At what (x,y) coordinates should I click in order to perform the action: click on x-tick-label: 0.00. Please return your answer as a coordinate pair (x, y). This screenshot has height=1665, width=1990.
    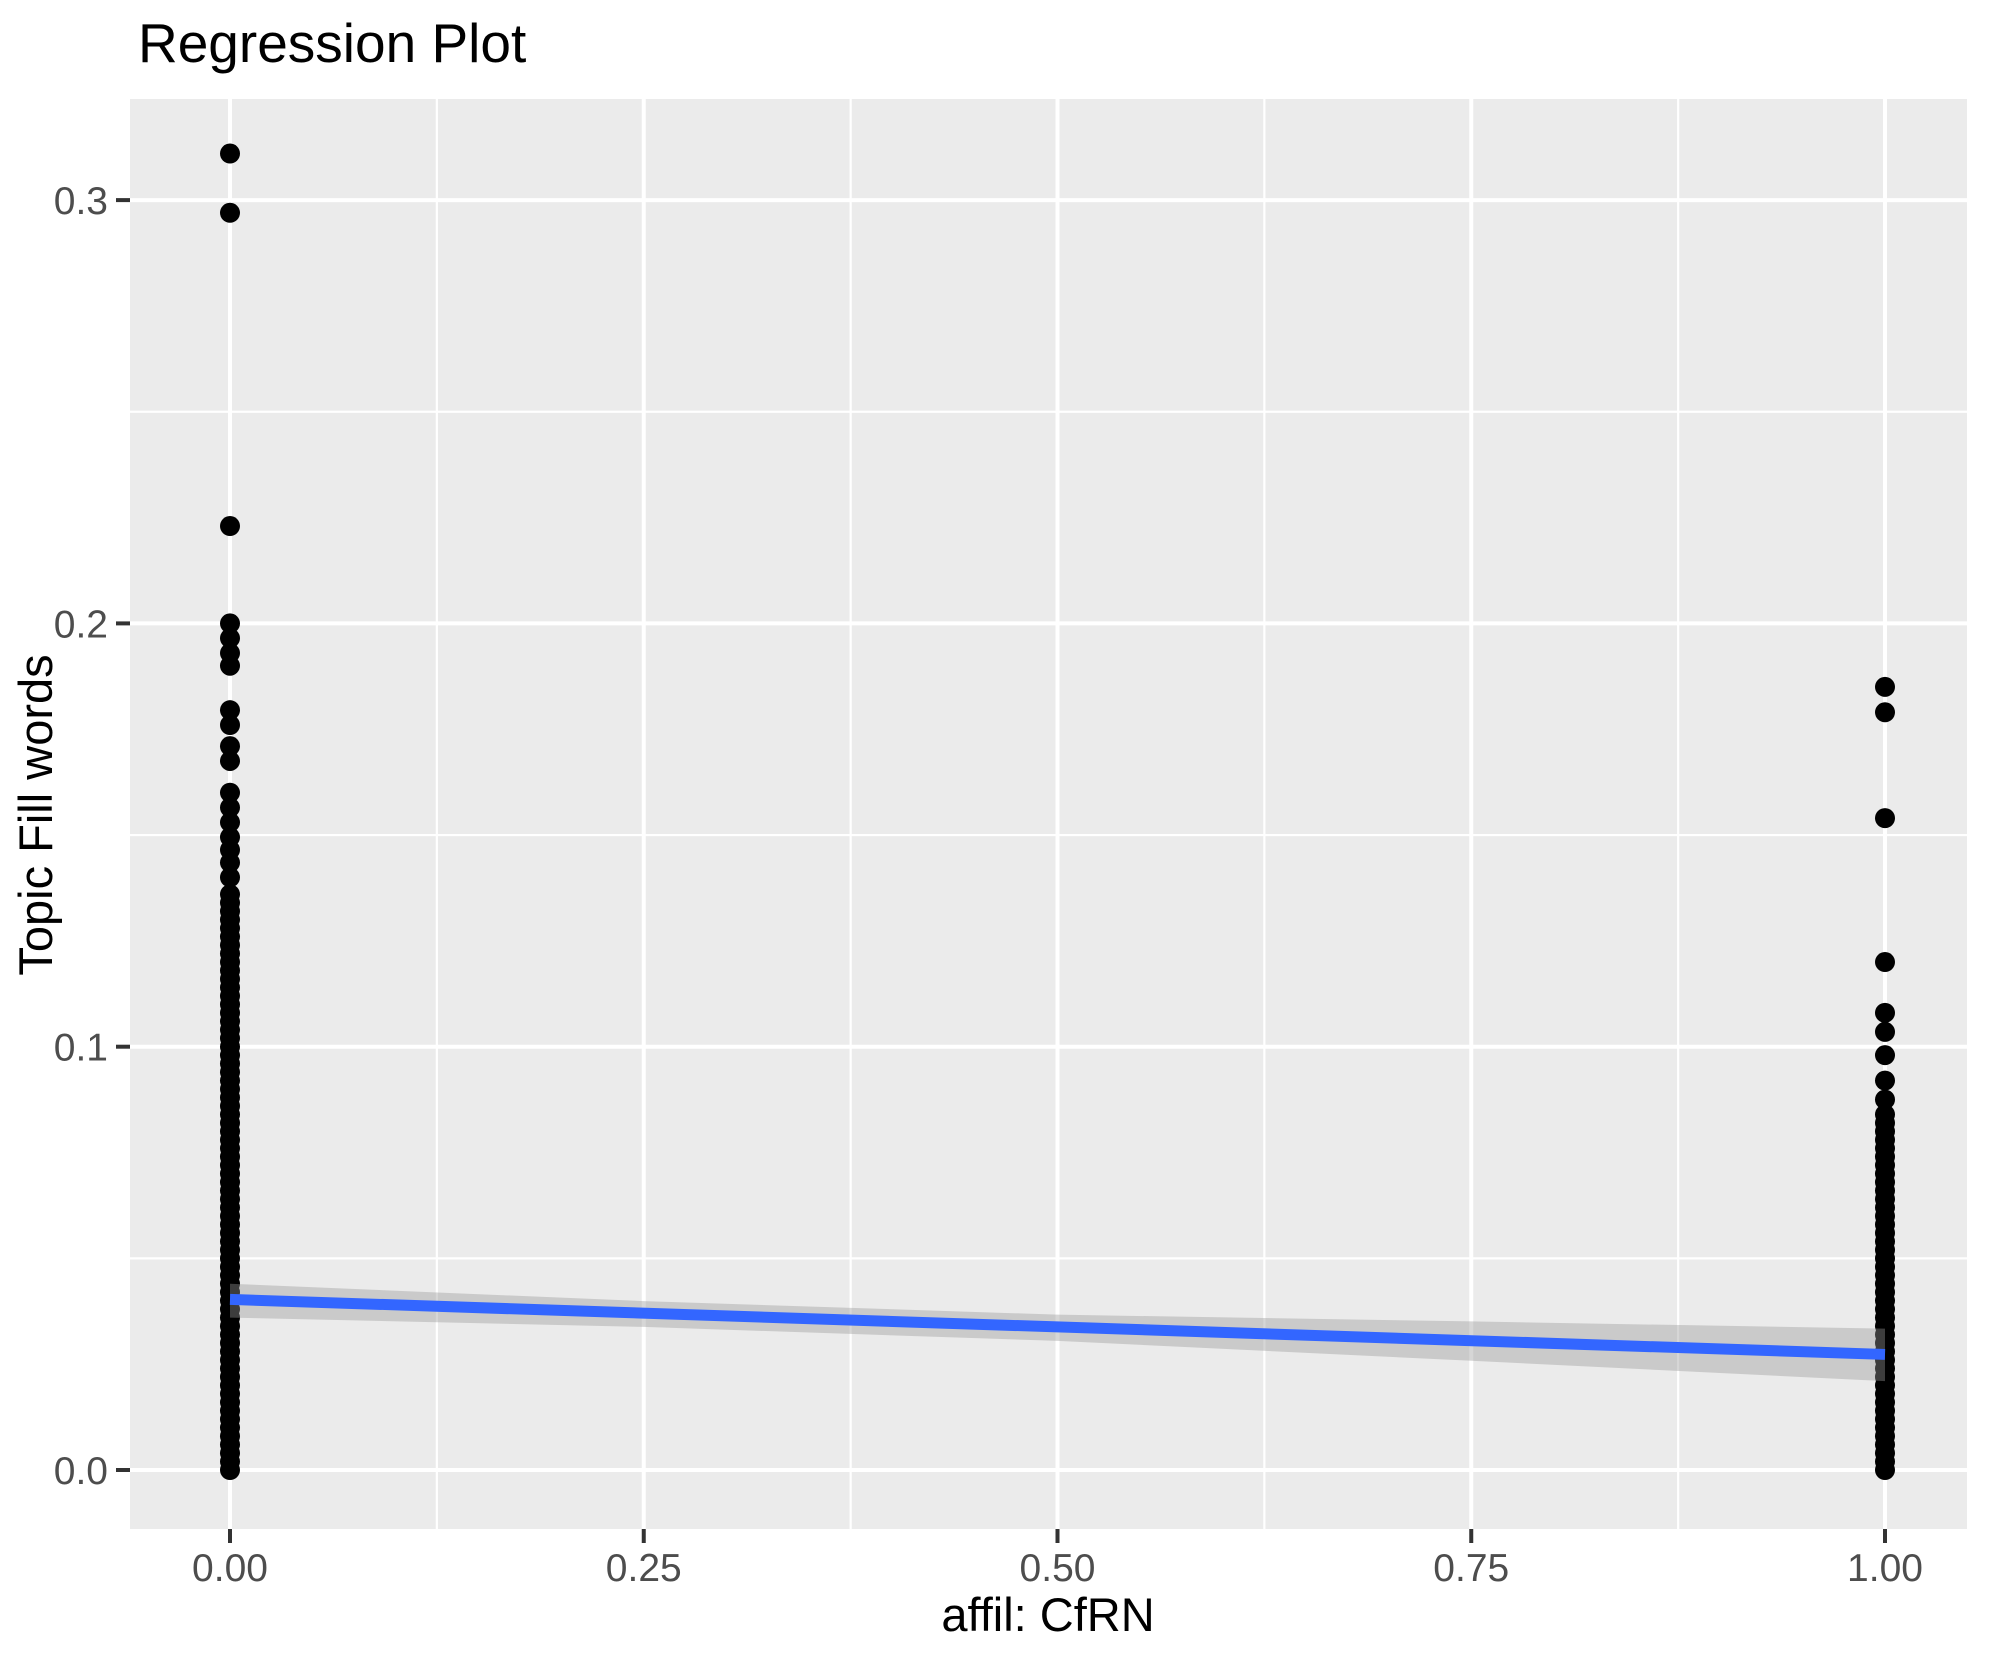
    Looking at the image, I should click on (230, 1568).